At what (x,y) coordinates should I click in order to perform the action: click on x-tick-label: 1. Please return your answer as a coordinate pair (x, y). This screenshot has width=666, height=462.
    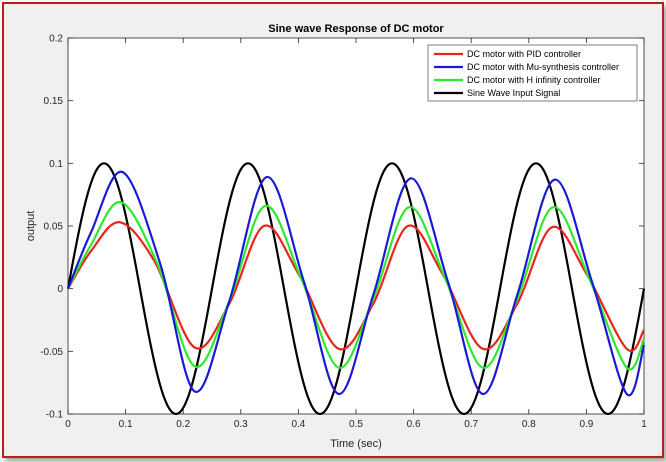
    Looking at the image, I should click on (644, 424).